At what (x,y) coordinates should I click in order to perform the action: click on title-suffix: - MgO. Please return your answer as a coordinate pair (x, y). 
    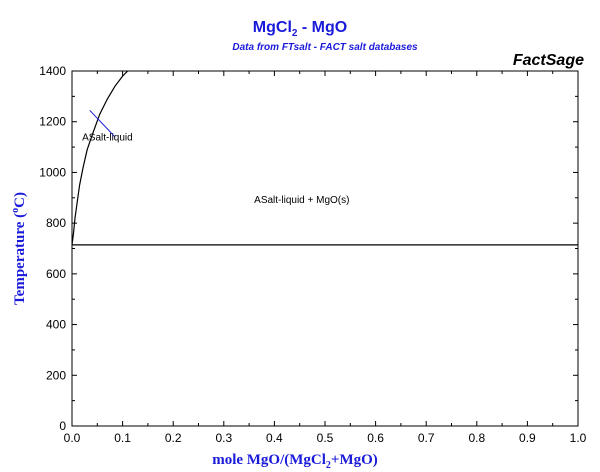
    Looking at the image, I should click on (322, 27).